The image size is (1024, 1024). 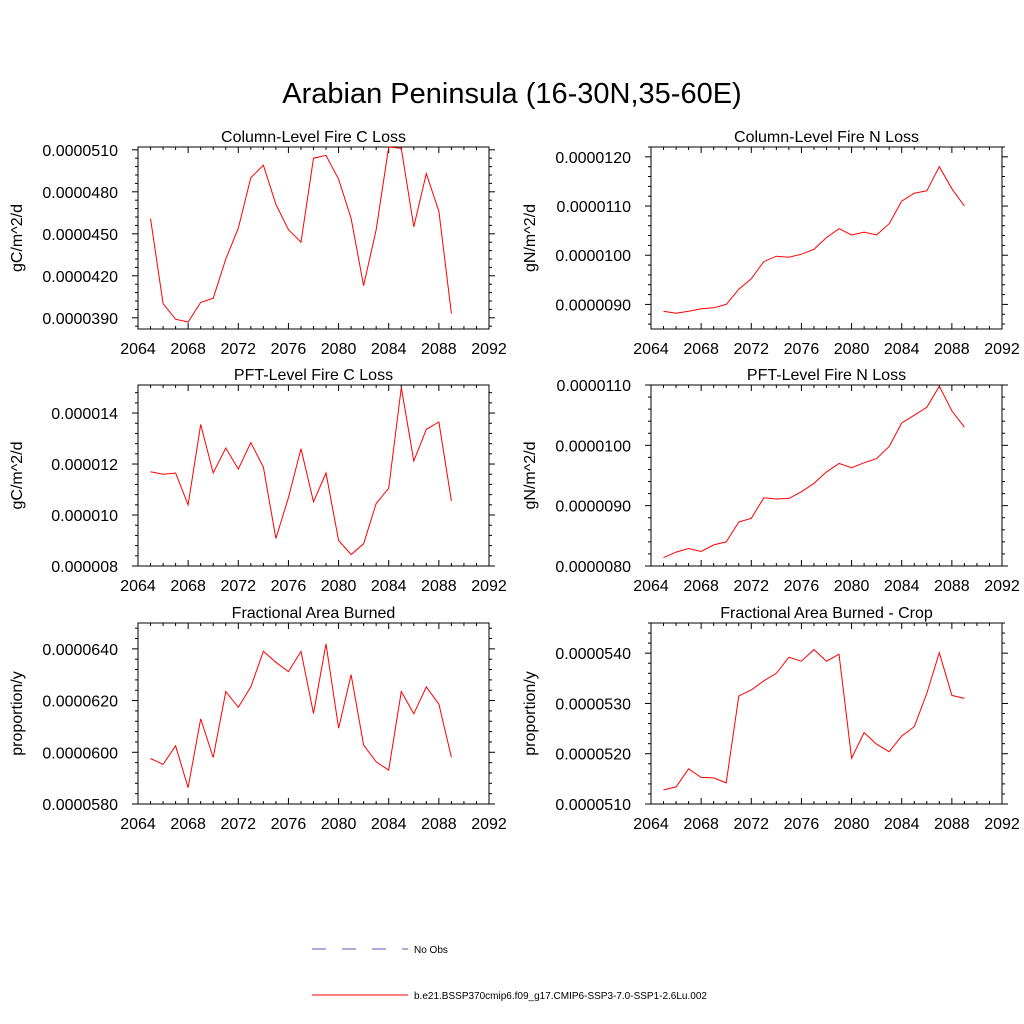 What do you see at coordinates (593, 654) in the screenshot?
I see `y-tick-label: 0.0000540` at bounding box center [593, 654].